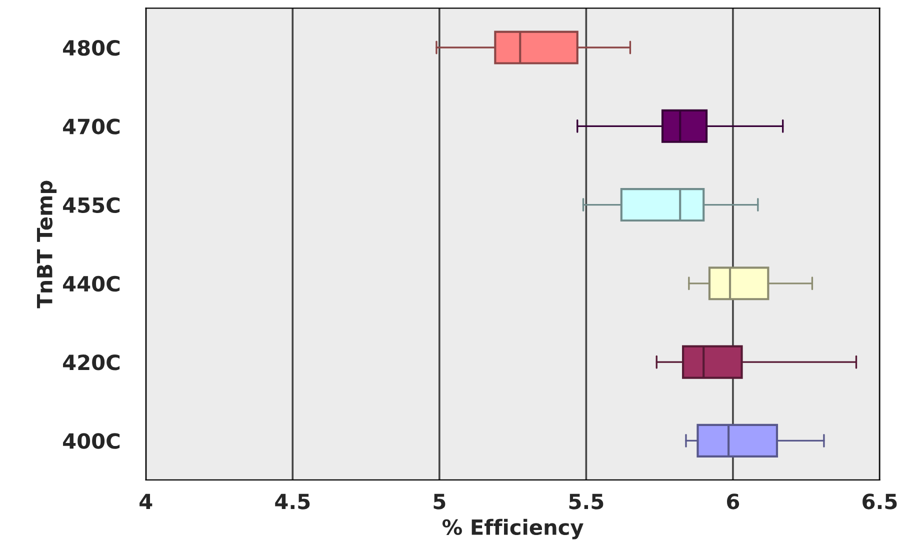 Image resolution: width=906 pixels, height=547 pixels. What do you see at coordinates (91, 362) in the screenshot?
I see `y-tick-label: 420C` at bounding box center [91, 362].